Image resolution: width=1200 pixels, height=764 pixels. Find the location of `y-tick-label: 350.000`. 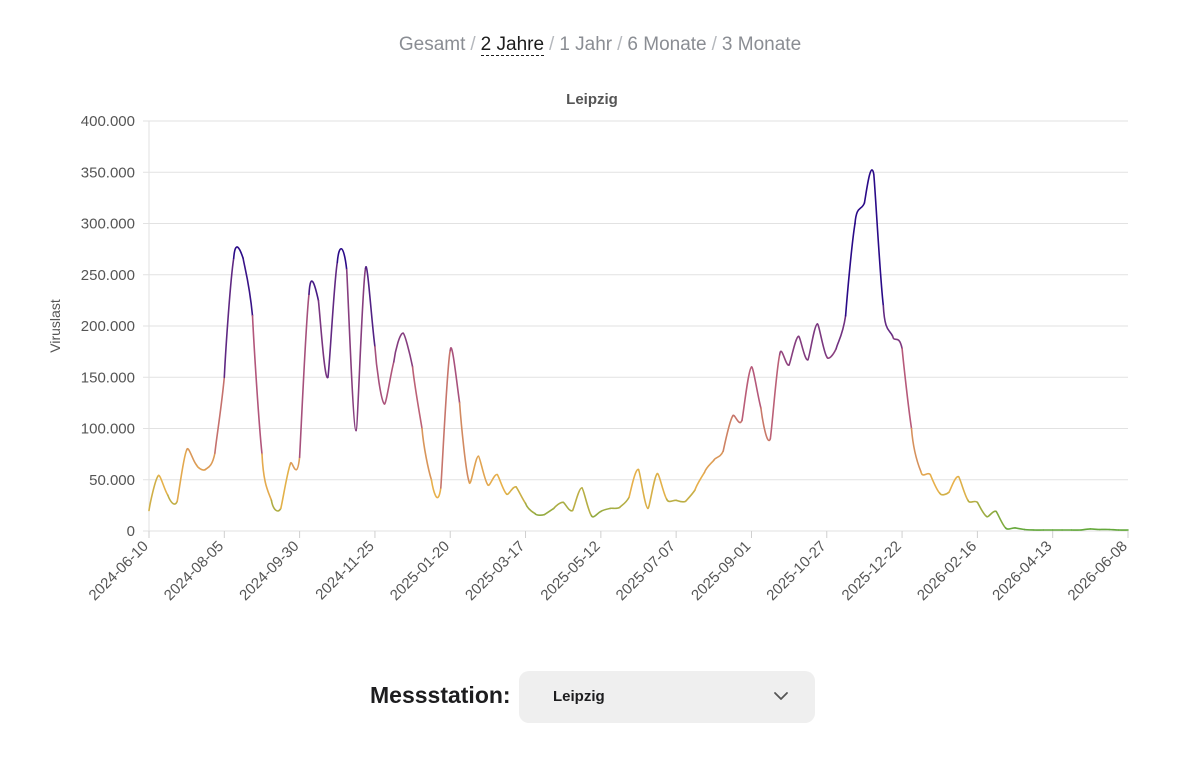

y-tick-label: 350.000 is located at coordinates (108, 172).